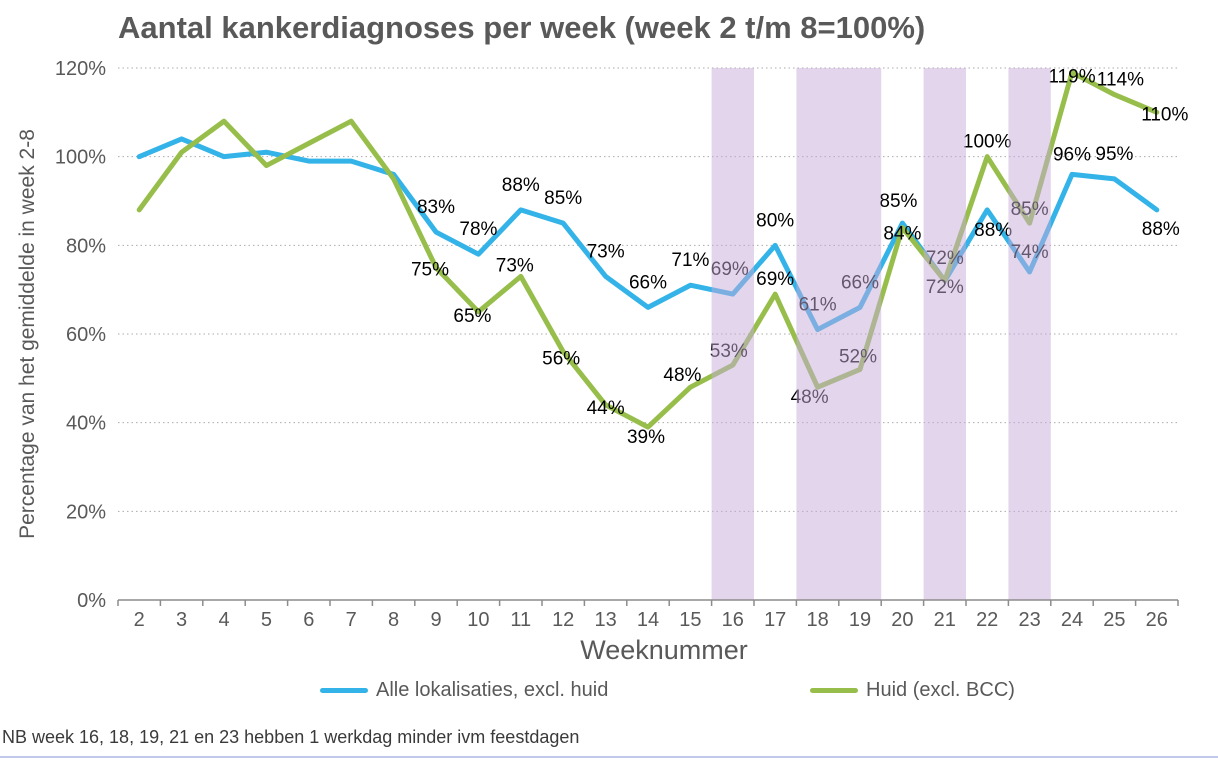 This screenshot has width=1218, height=758. What do you see at coordinates (515, 265) in the screenshot?
I see `data-label-huid-week-11: 73%` at bounding box center [515, 265].